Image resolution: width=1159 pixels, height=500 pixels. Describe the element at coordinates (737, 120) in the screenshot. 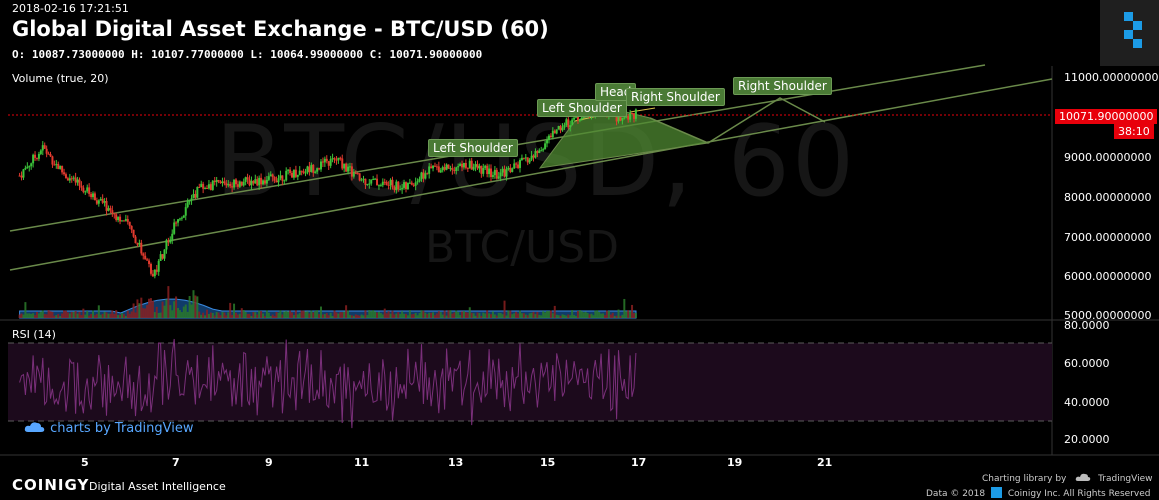

I see `projected-right-shoulder` at that location.